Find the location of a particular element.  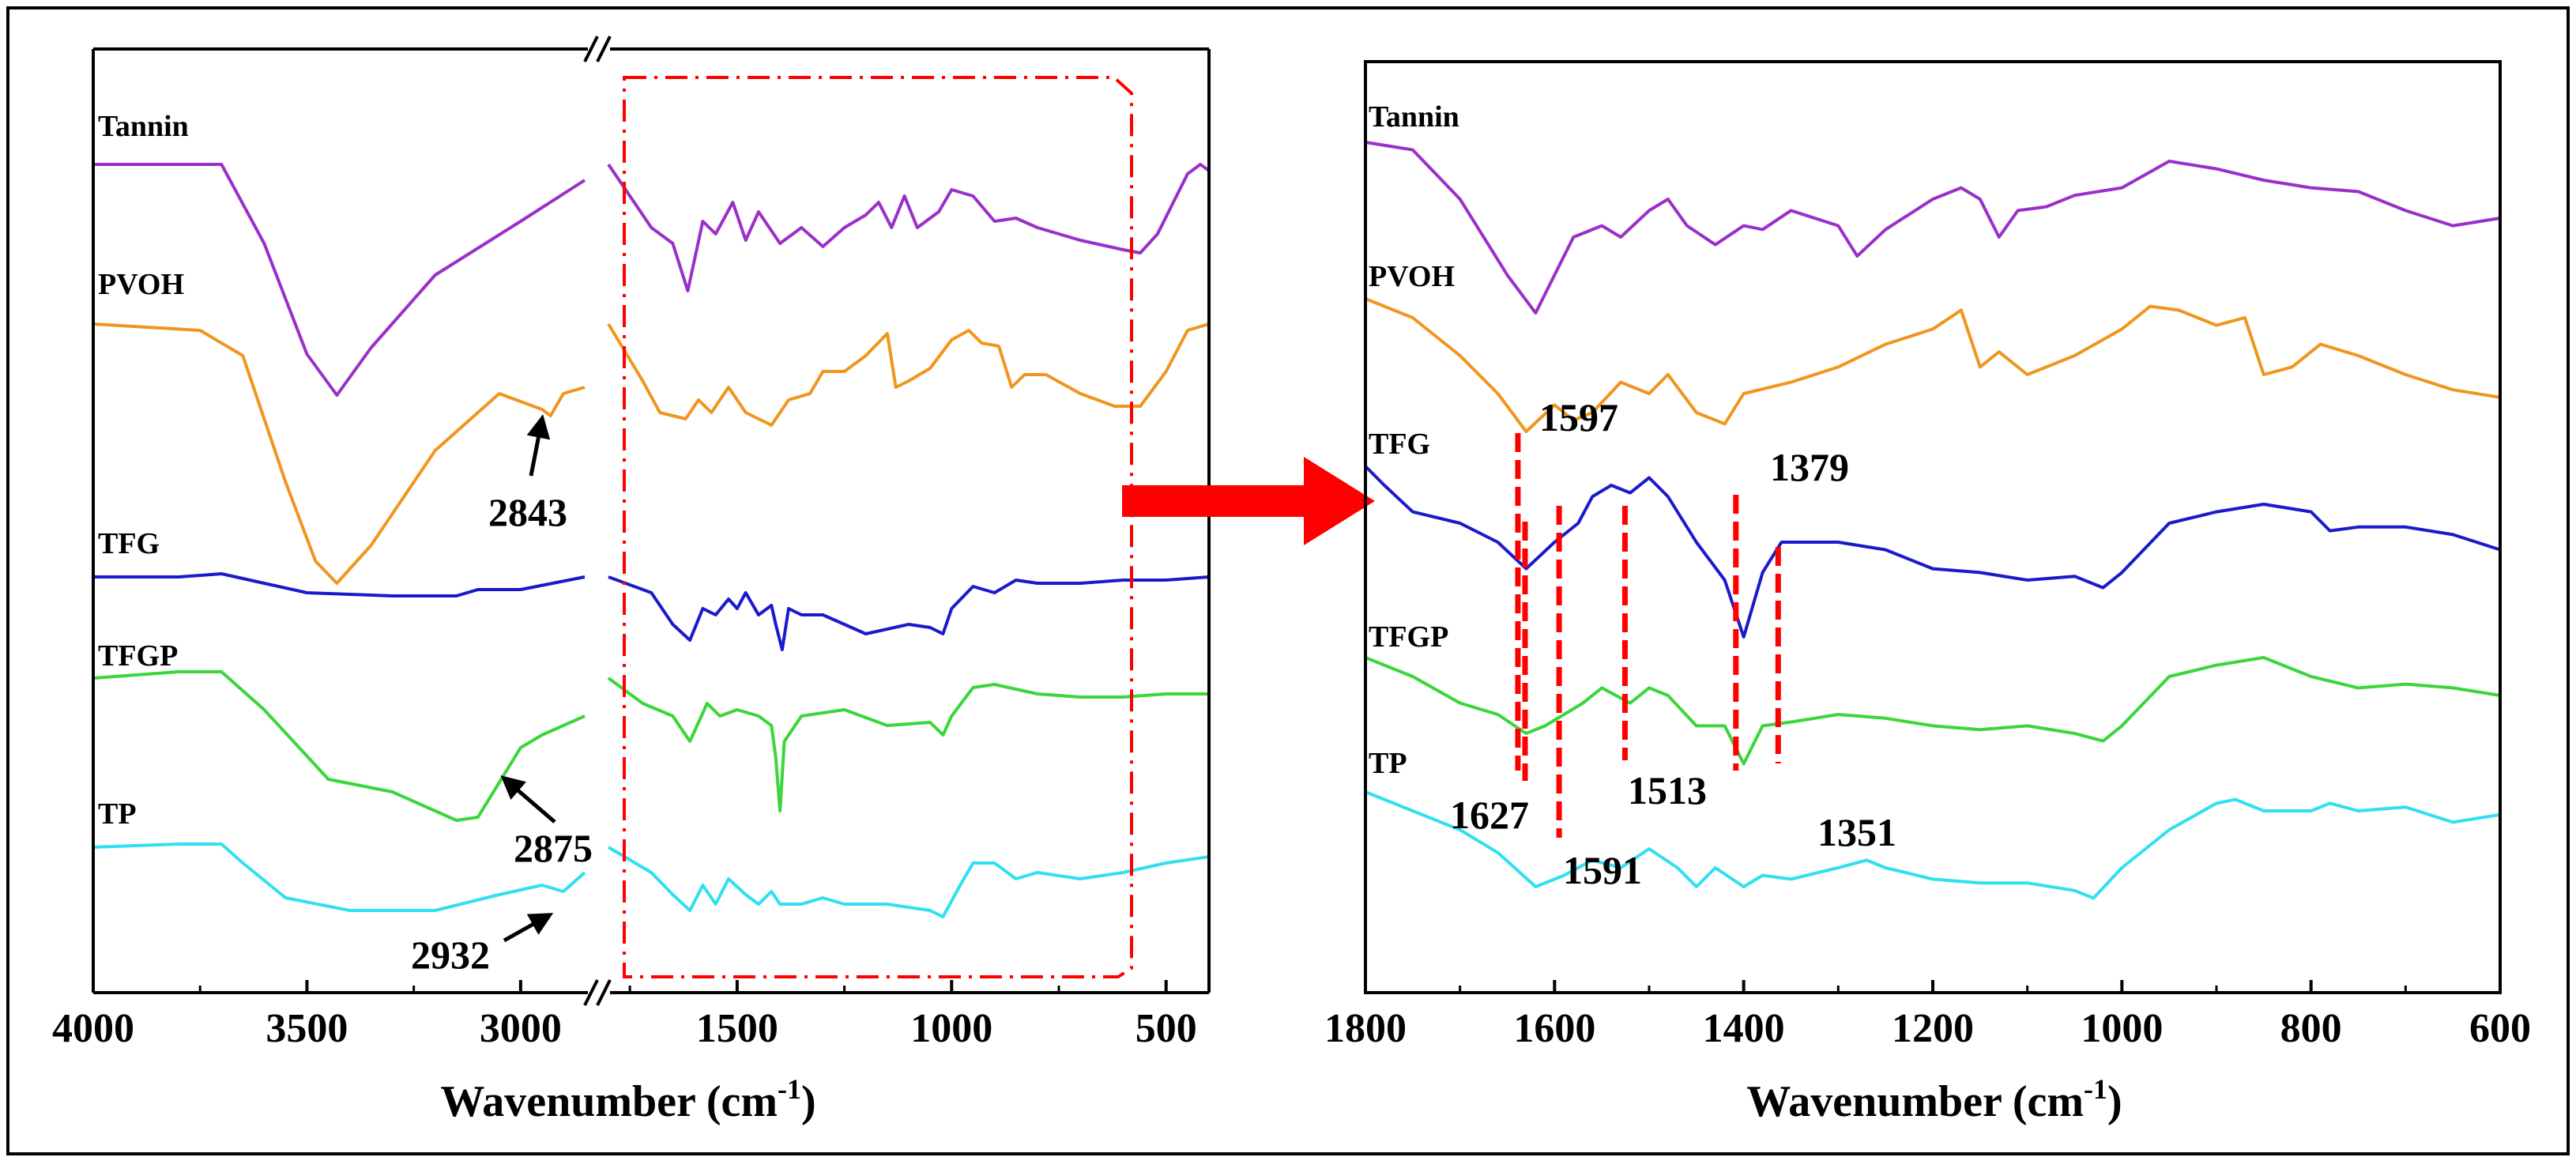

zoom-arrow-shaft is located at coordinates (1215, 501).